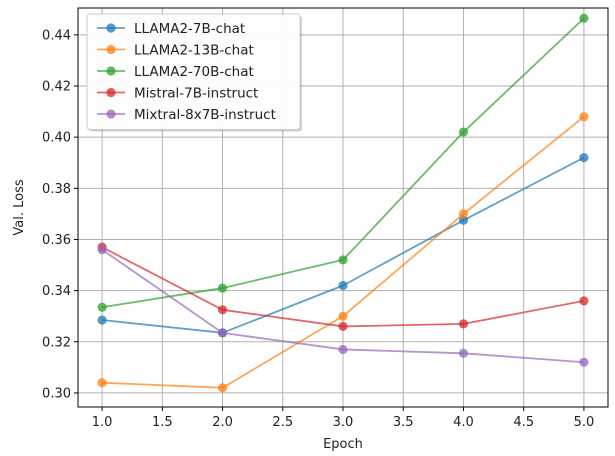  I want to click on y-tick-label: 0.40, so click(56, 138).